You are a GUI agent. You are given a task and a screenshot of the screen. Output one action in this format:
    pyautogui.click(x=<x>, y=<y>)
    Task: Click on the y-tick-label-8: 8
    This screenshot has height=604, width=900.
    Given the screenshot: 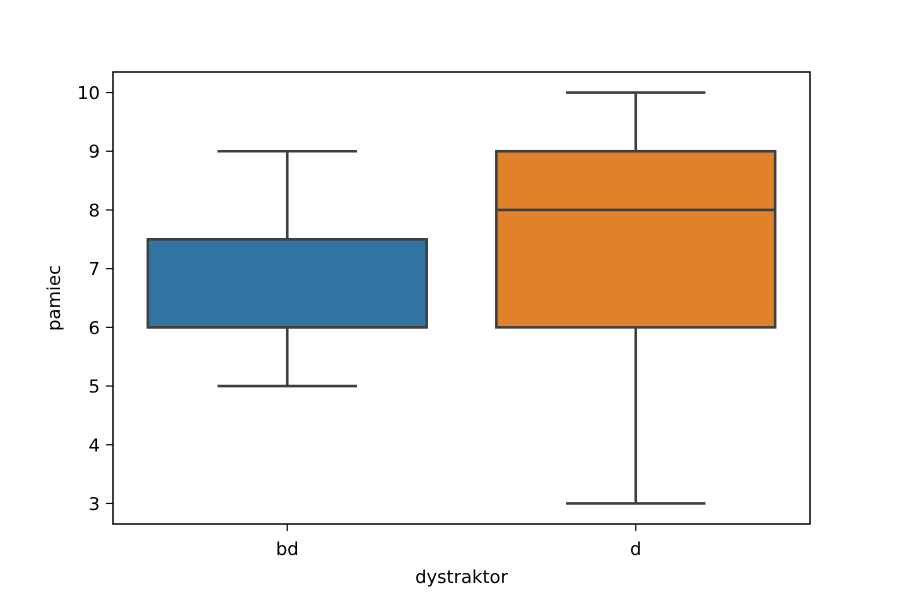 What is the action you would take?
    pyautogui.click(x=94, y=210)
    